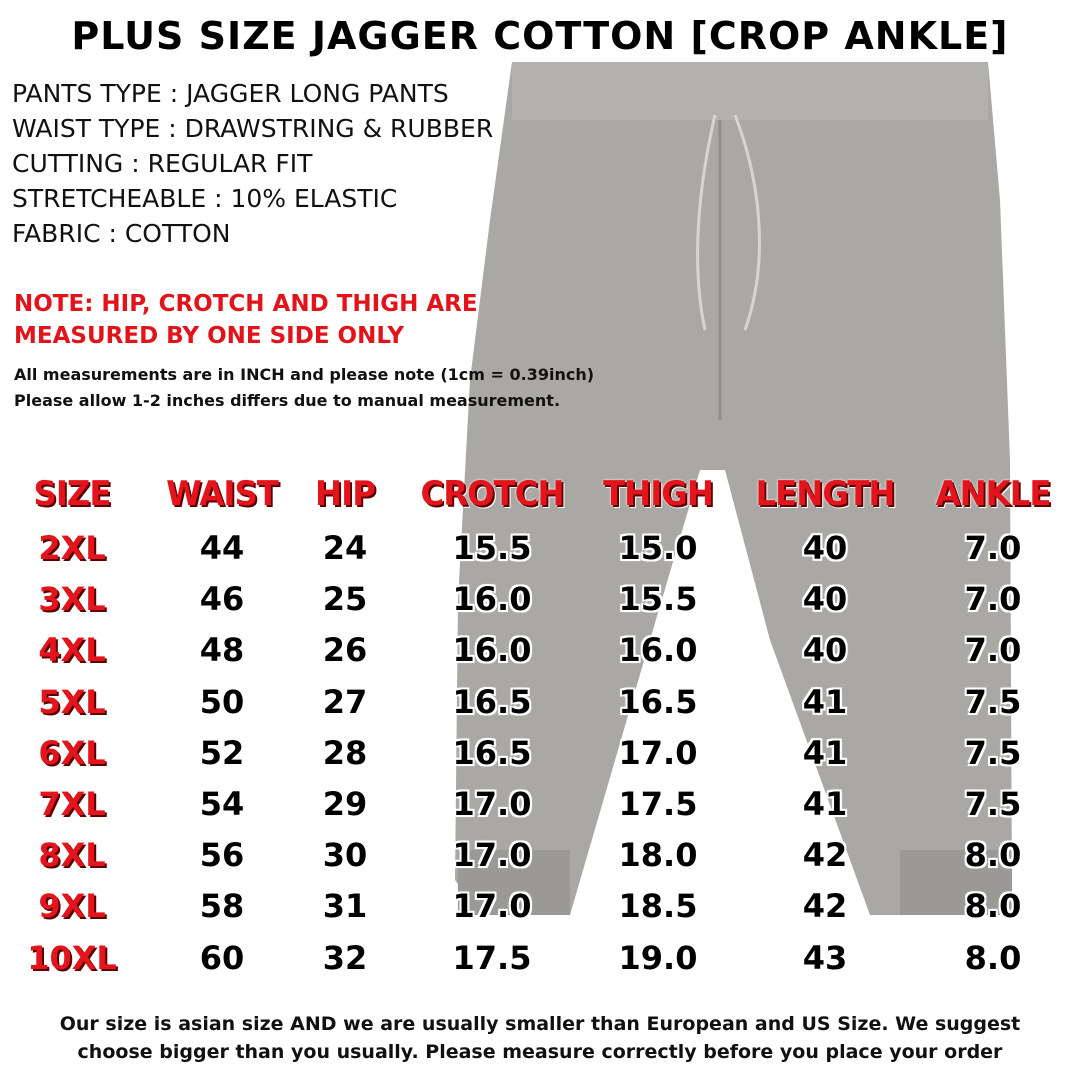  Describe the element at coordinates (345, 855) in the screenshot. I see `table-cell: 30` at that location.